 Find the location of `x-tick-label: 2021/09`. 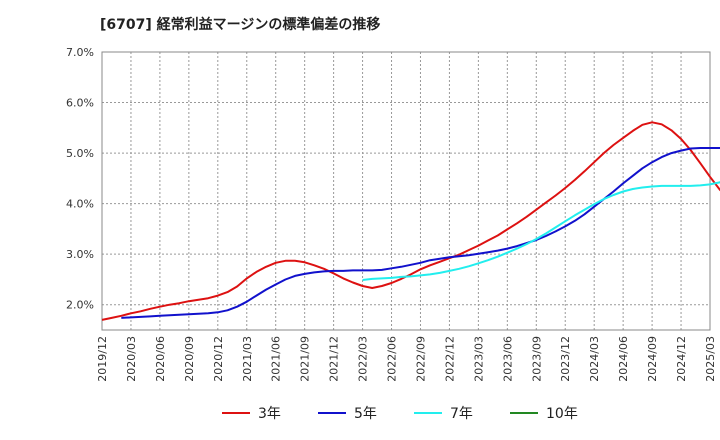

x-tick-label: 2021/09 is located at coordinates (305, 359).